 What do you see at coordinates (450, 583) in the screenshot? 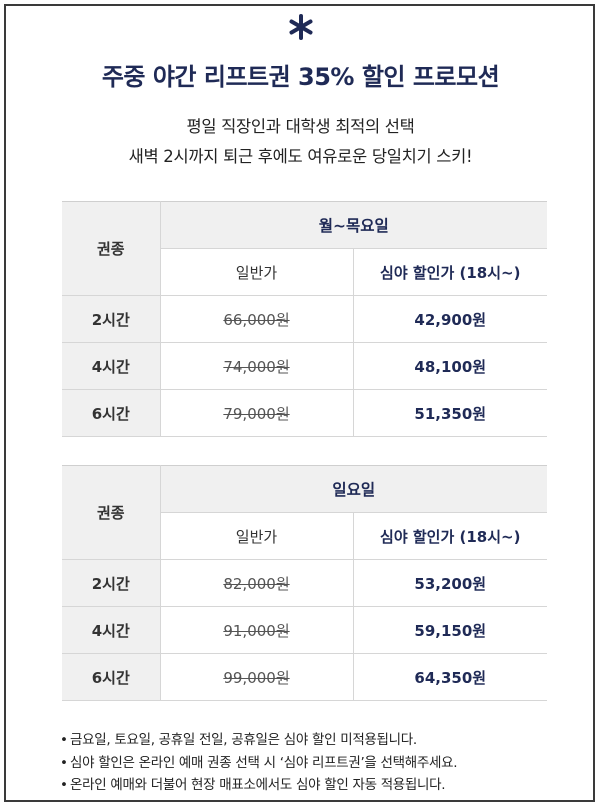
I see `night-price: 53,200원` at bounding box center [450, 583].